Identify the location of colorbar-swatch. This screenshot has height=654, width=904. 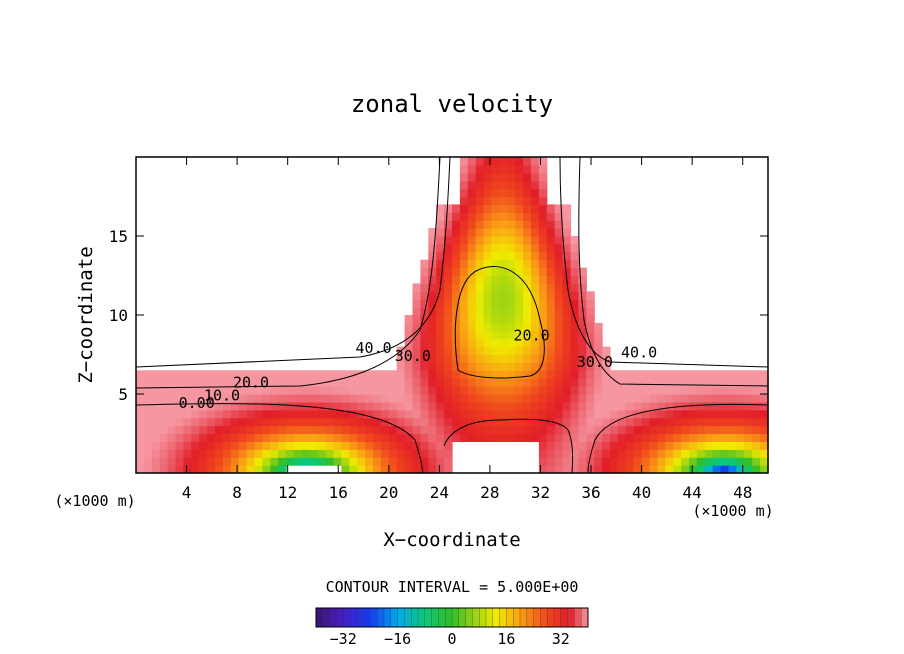
(483, 617).